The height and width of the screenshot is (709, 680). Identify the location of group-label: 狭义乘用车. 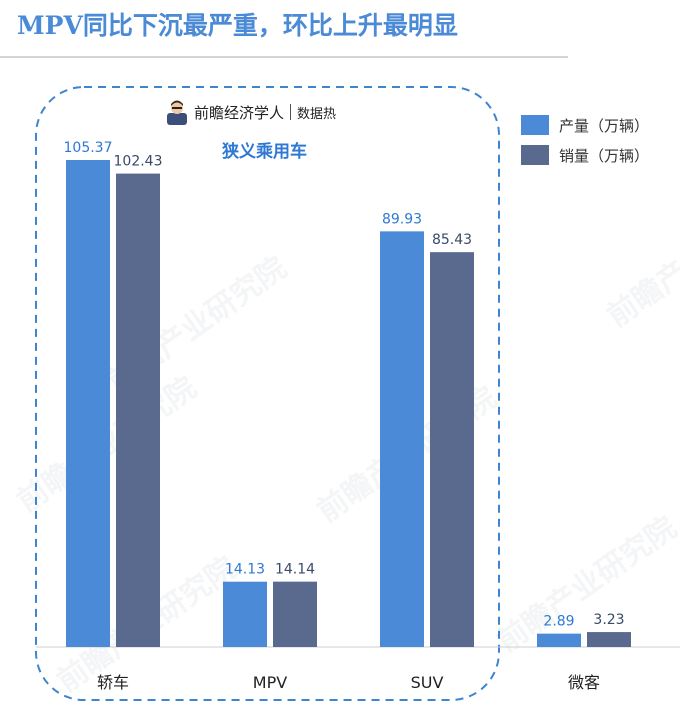
(264, 152).